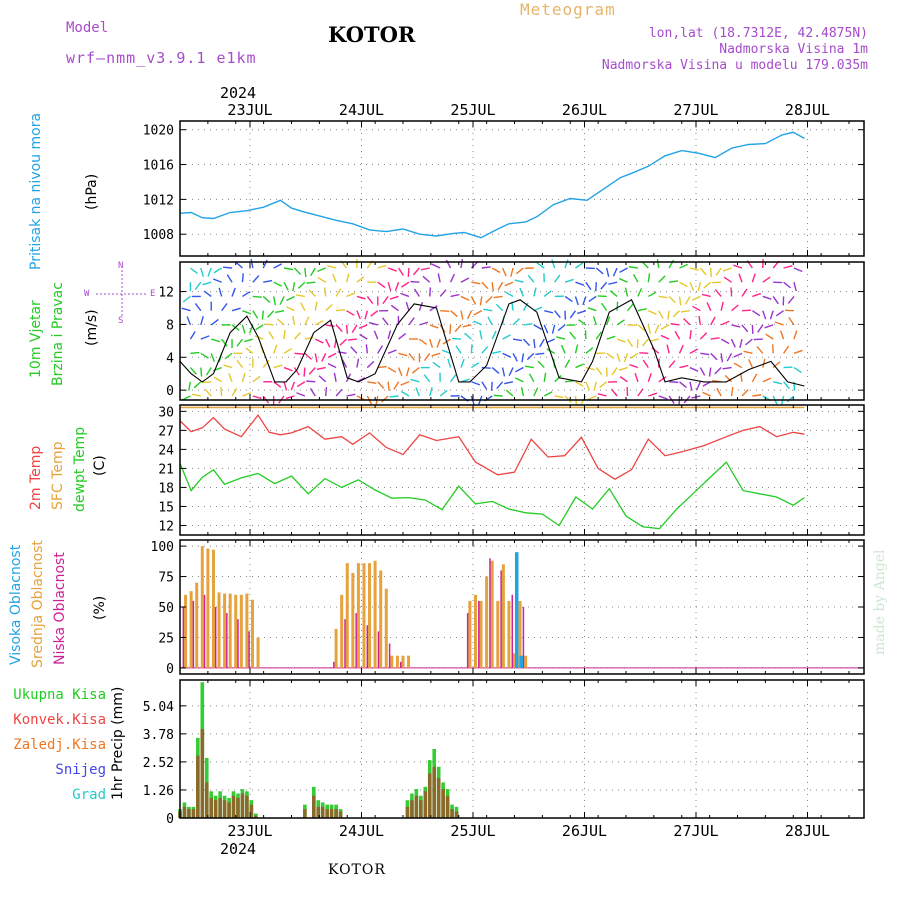 The height and width of the screenshot is (900, 900). I want to click on product-title: Meteogram, so click(568, 9).